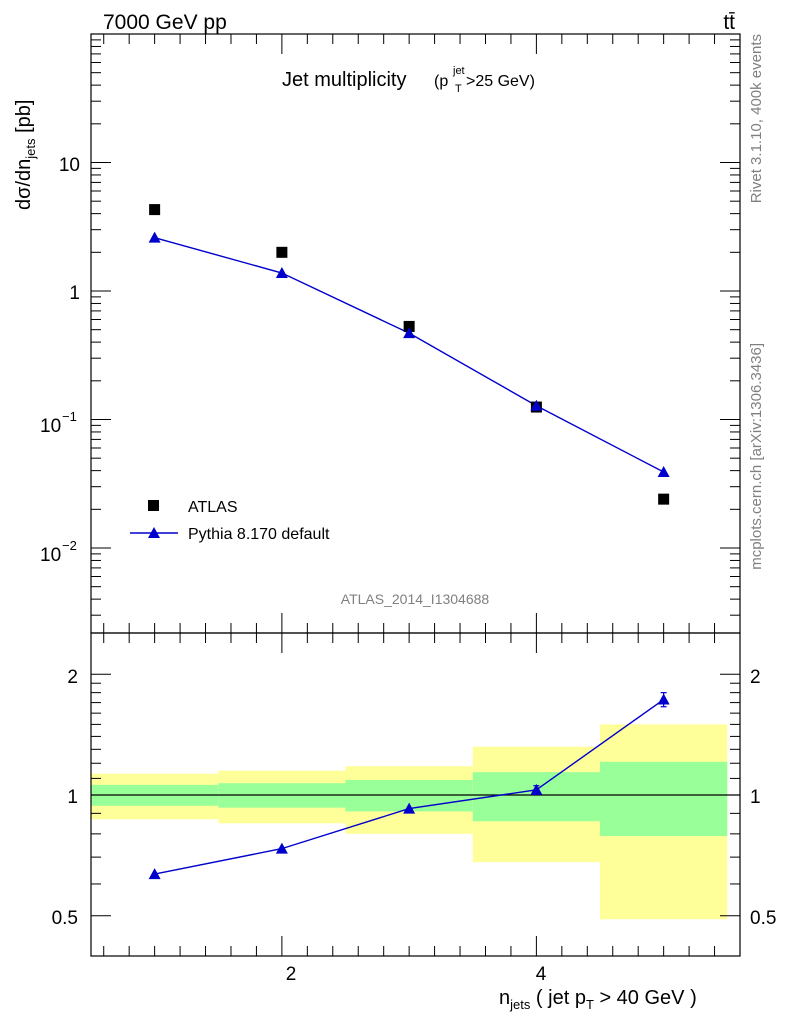  What do you see at coordinates (756, 118) in the screenshot?
I see `rivet-label: Rivet 3.1.10, 400k events` at bounding box center [756, 118].